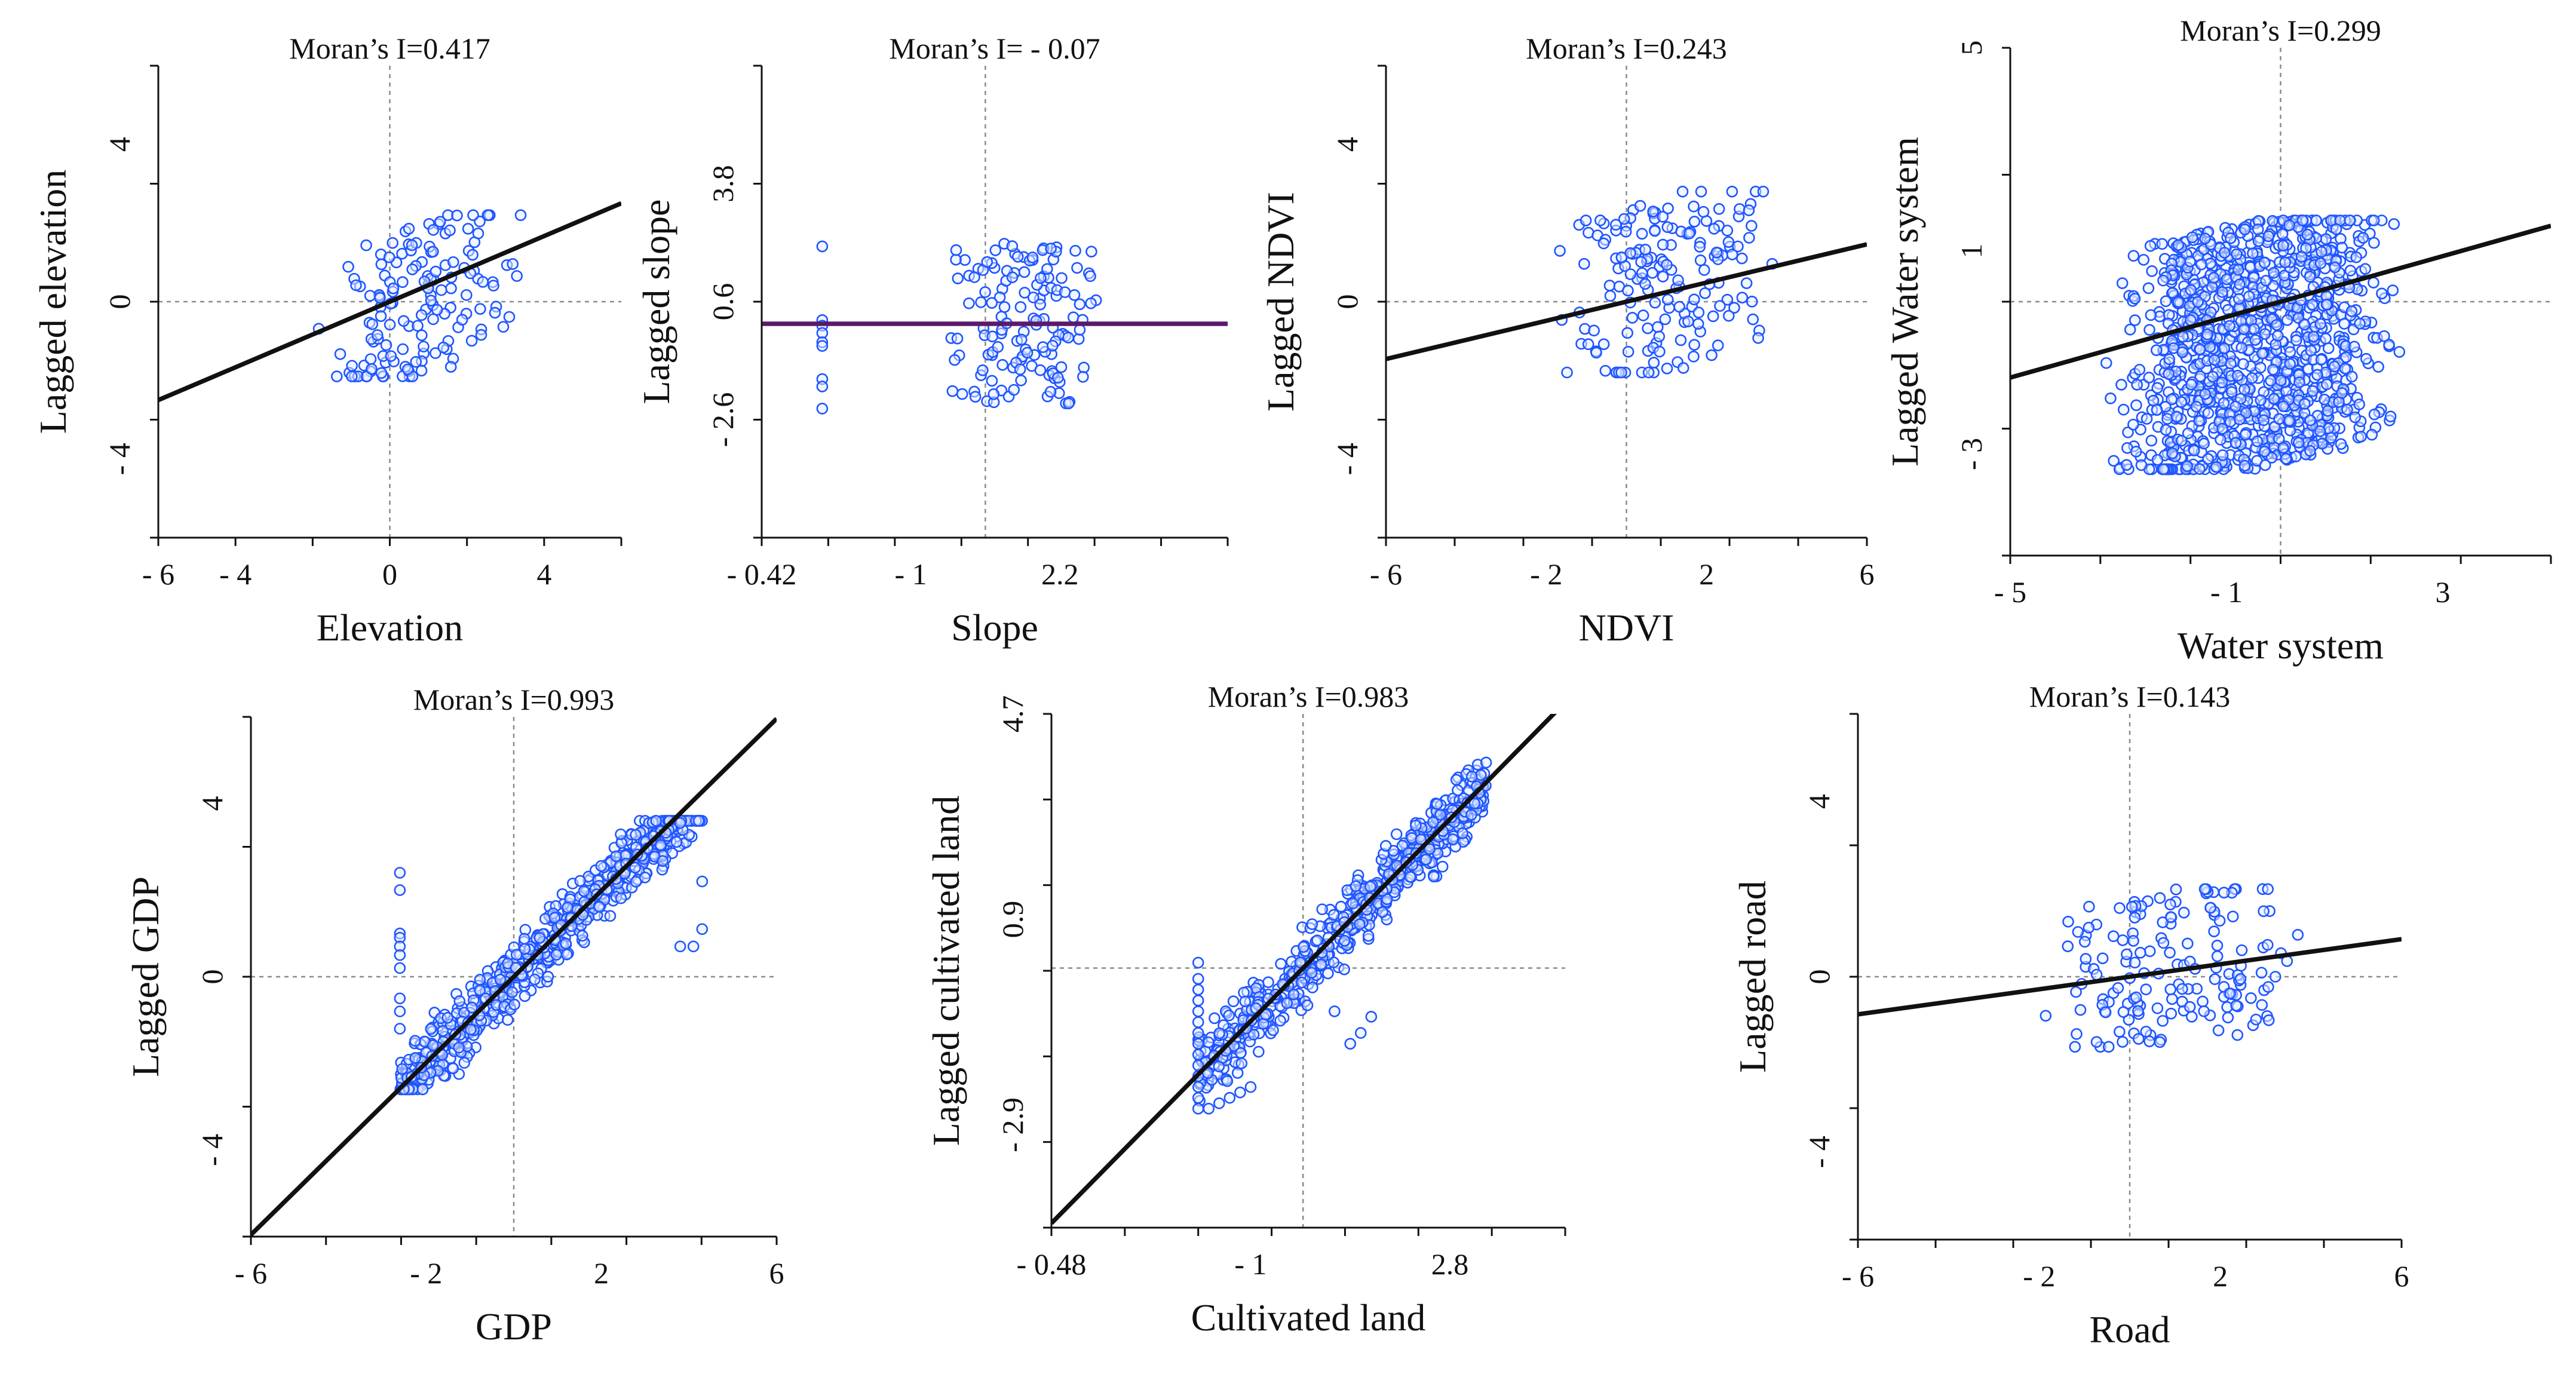 Image resolution: width=2576 pixels, height=1374 pixels. I want to click on points-cultivated_land, so click(1342, 935).